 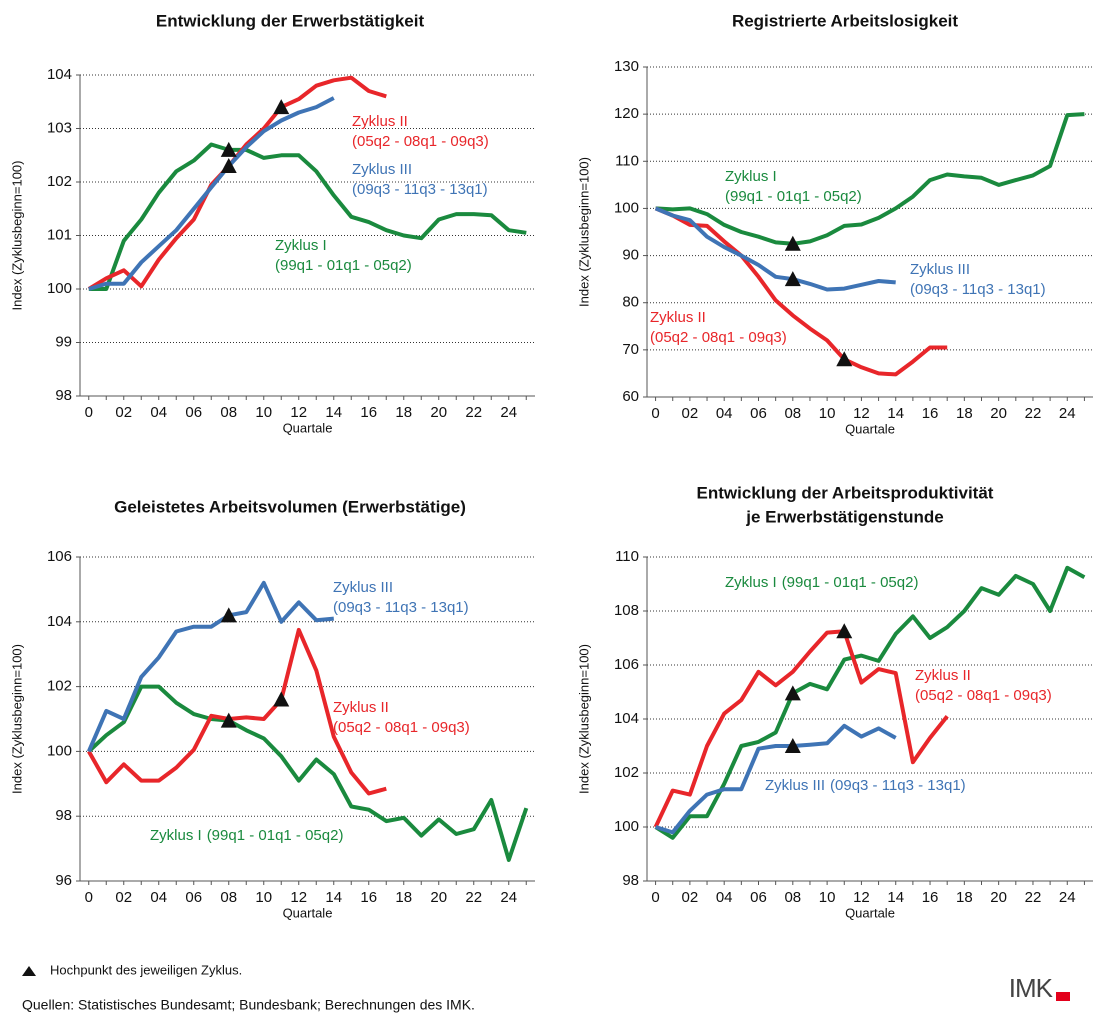 I want to click on y-tick-label: 106, so click(x=626, y=664).